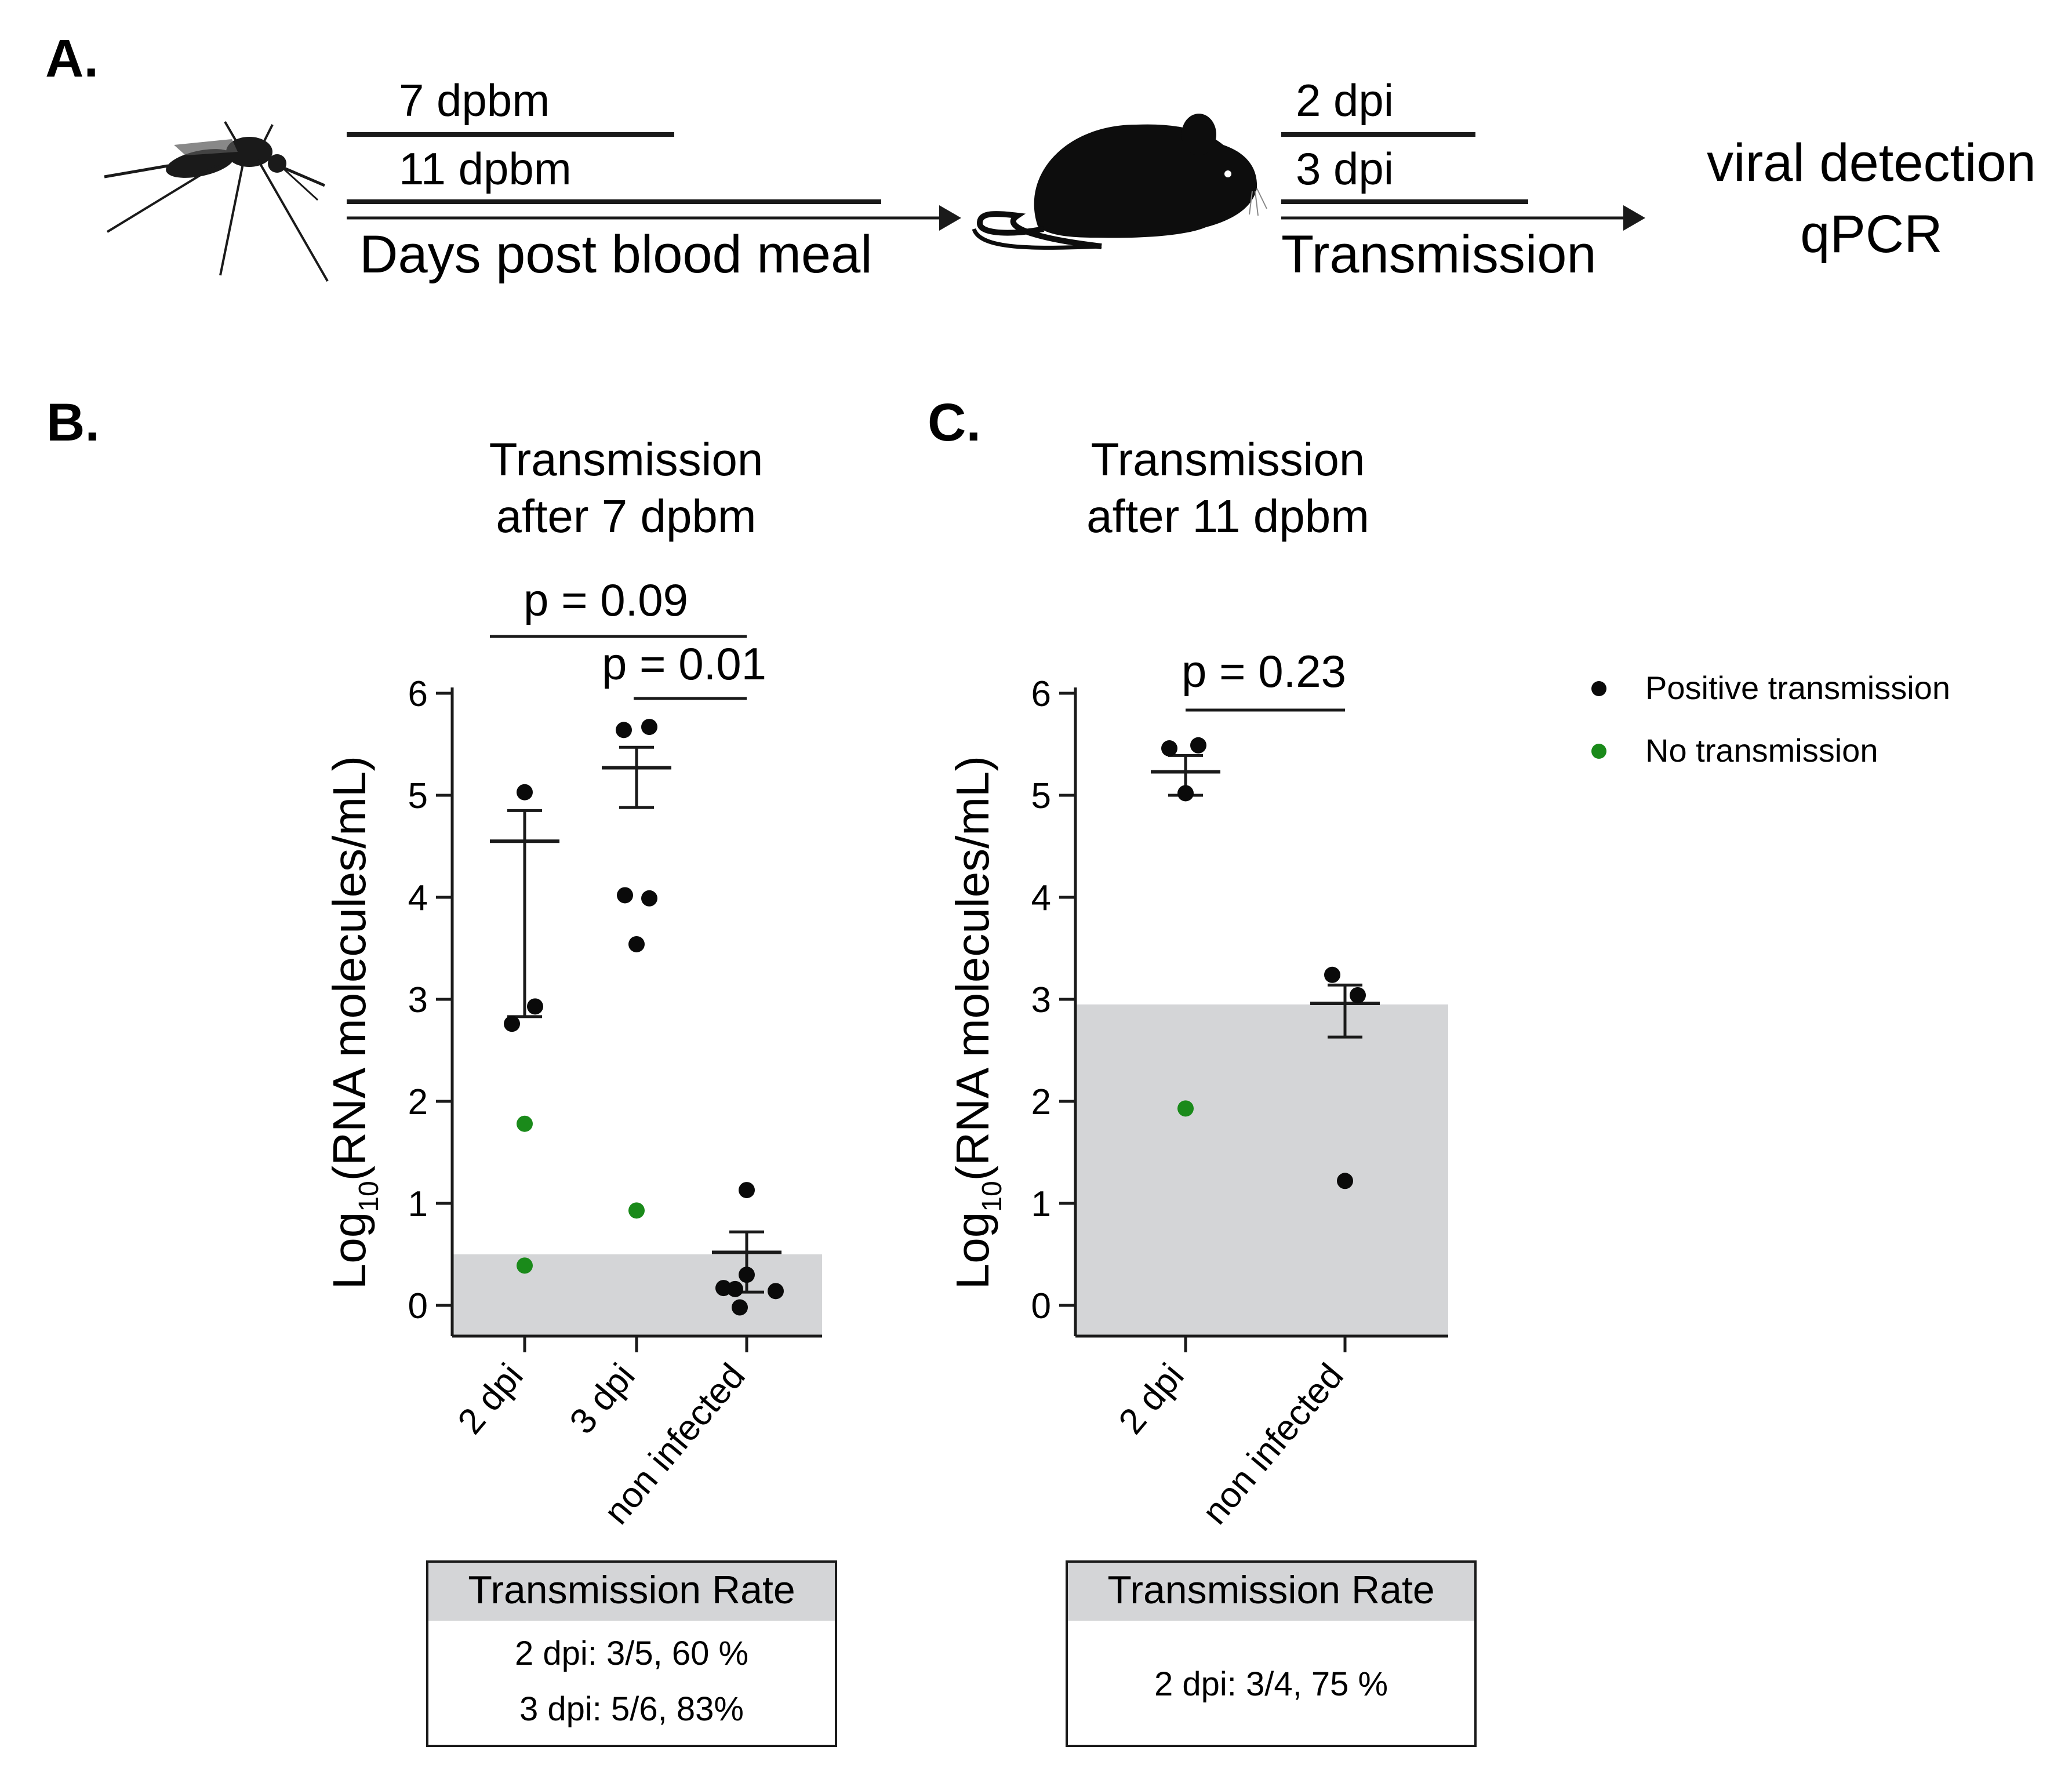 This screenshot has height=1783, width=2072. Describe the element at coordinates (485, 169) in the screenshot. I see `timeline-11dpbm-label: 11 dpbm` at that location.